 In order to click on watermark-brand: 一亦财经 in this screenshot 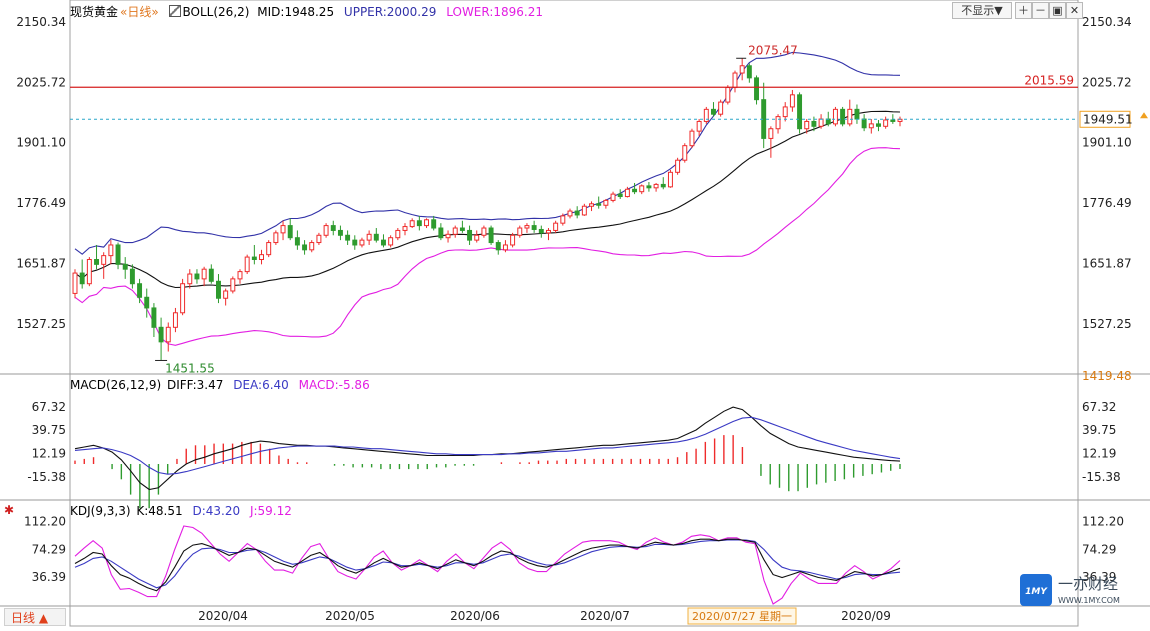, I will do `click(1088, 584)`.